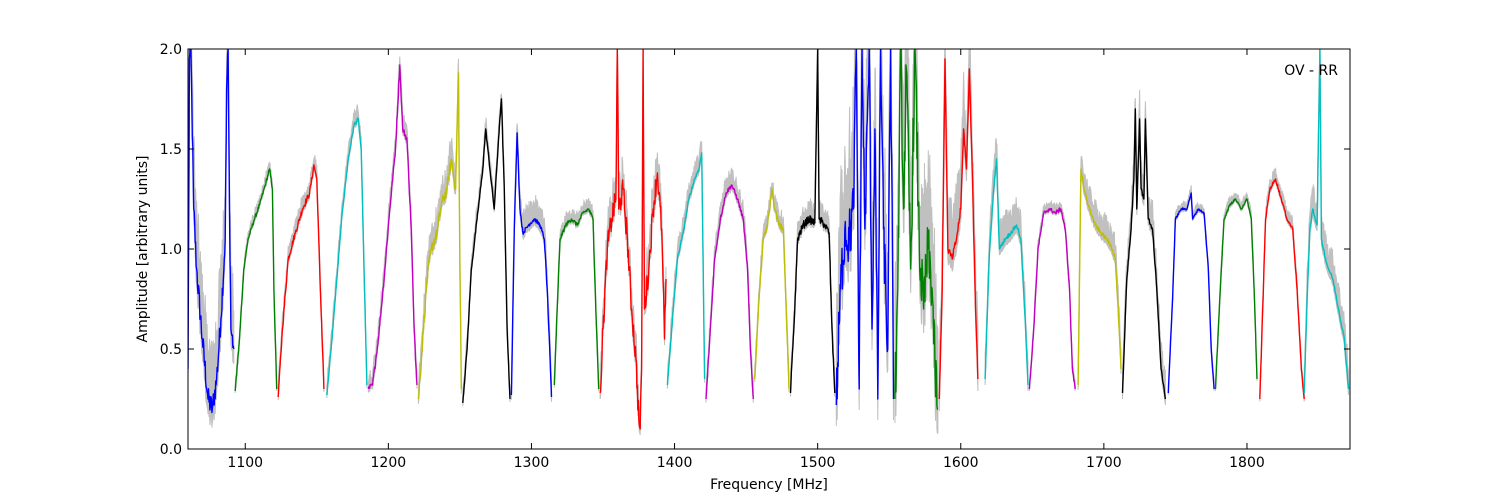 The image size is (1500, 500). I want to click on x-tick-label: 1300, so click(532, 463).